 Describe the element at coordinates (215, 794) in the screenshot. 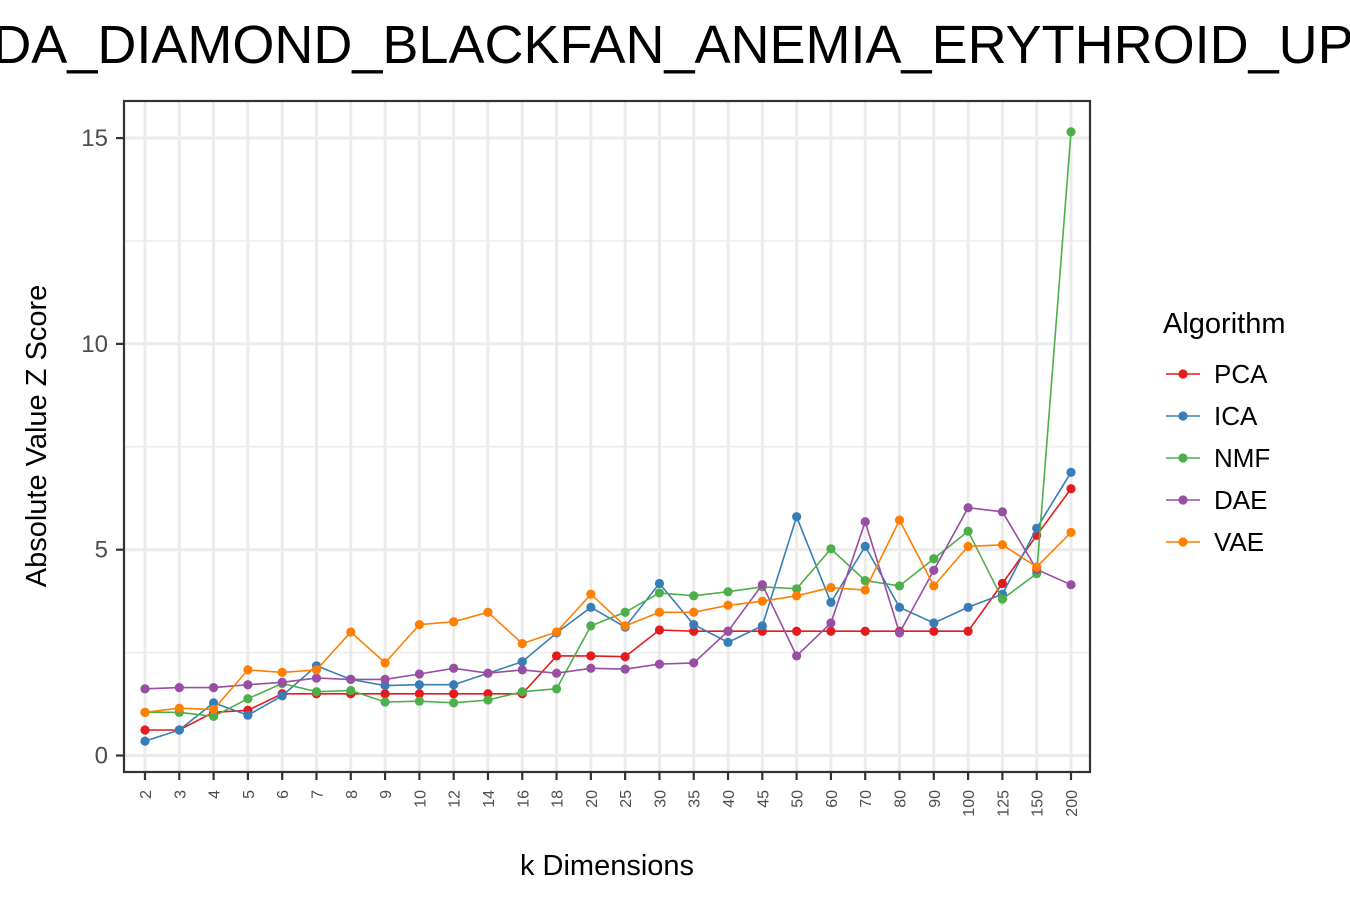

I see `x-tick-label: 4` at that location.